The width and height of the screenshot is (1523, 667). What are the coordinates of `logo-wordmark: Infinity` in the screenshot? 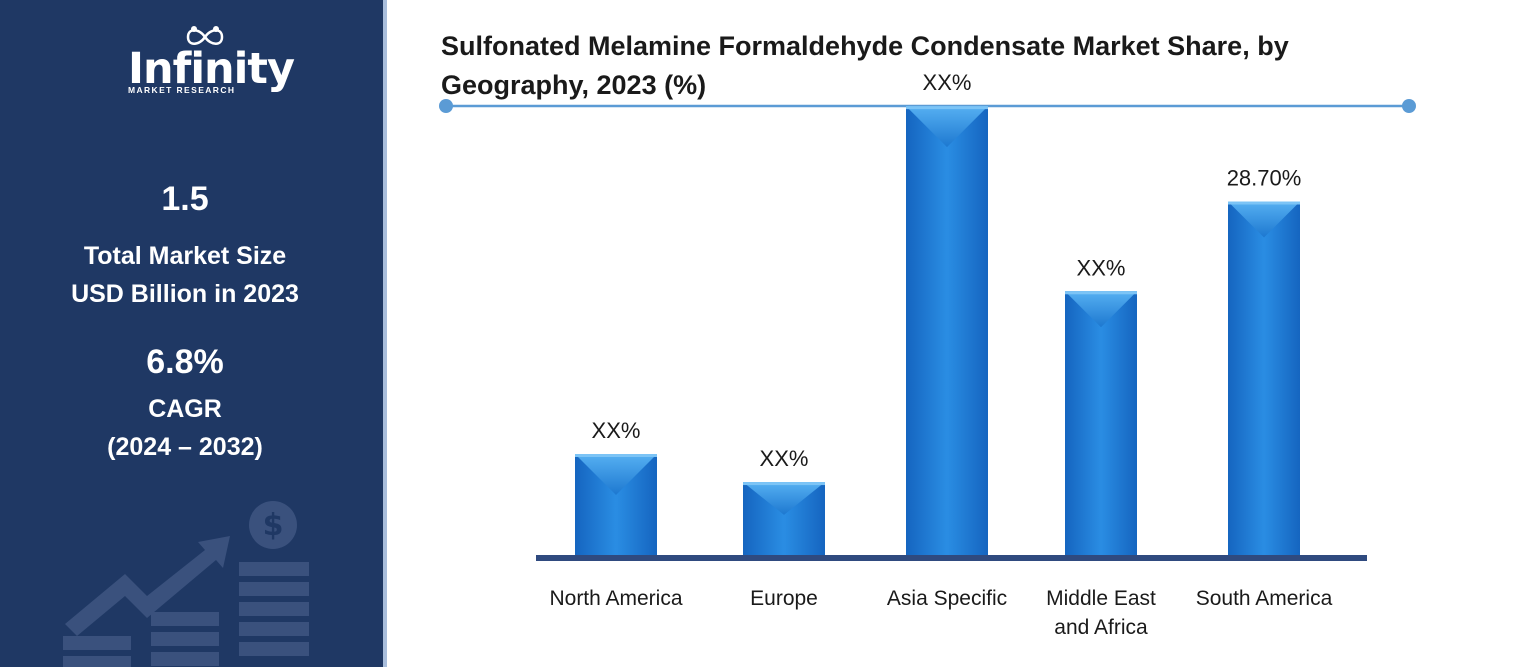 It's located at (211, 69).